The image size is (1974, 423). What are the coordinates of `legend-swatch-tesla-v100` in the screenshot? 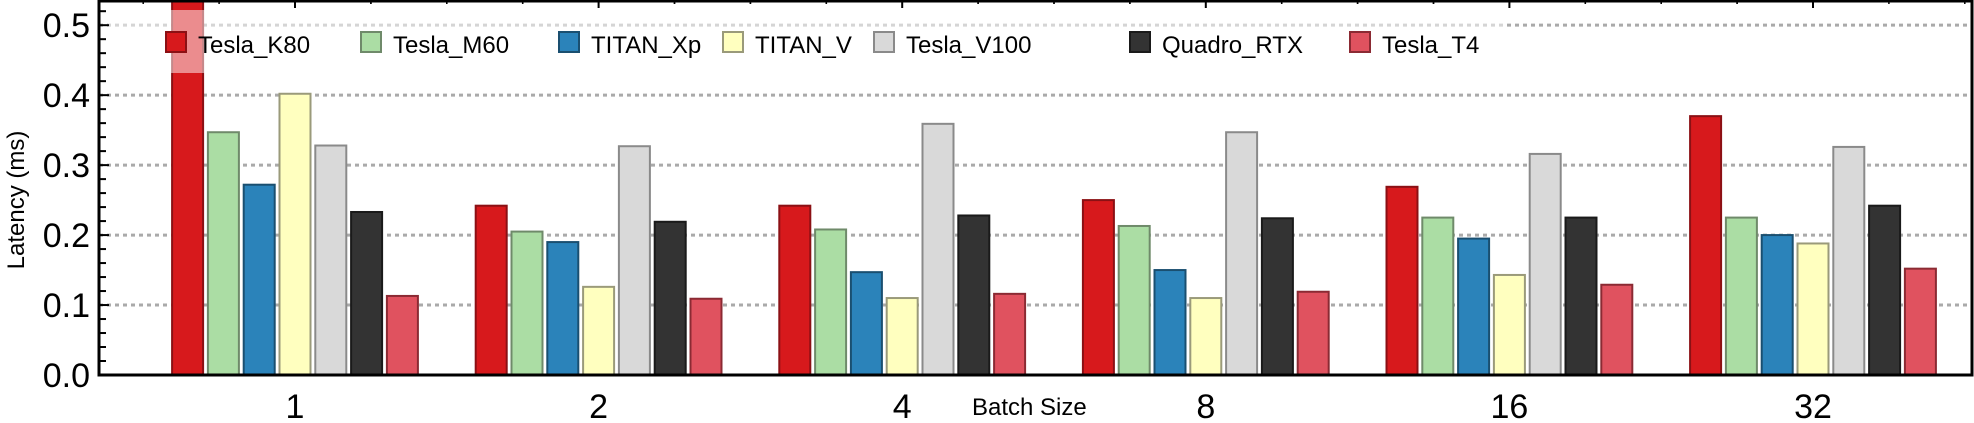 It's located at (884, 42).